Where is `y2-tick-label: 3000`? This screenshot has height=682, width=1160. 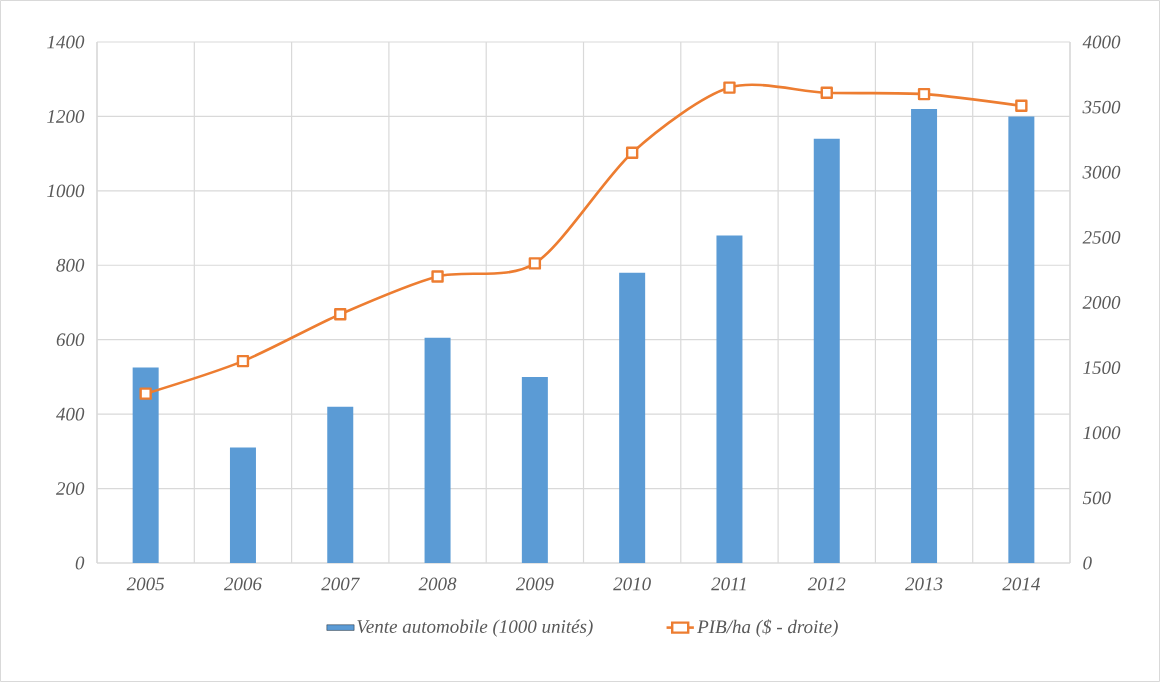
y2-tick-label: 3000 is located at coordinates (1101, 172).